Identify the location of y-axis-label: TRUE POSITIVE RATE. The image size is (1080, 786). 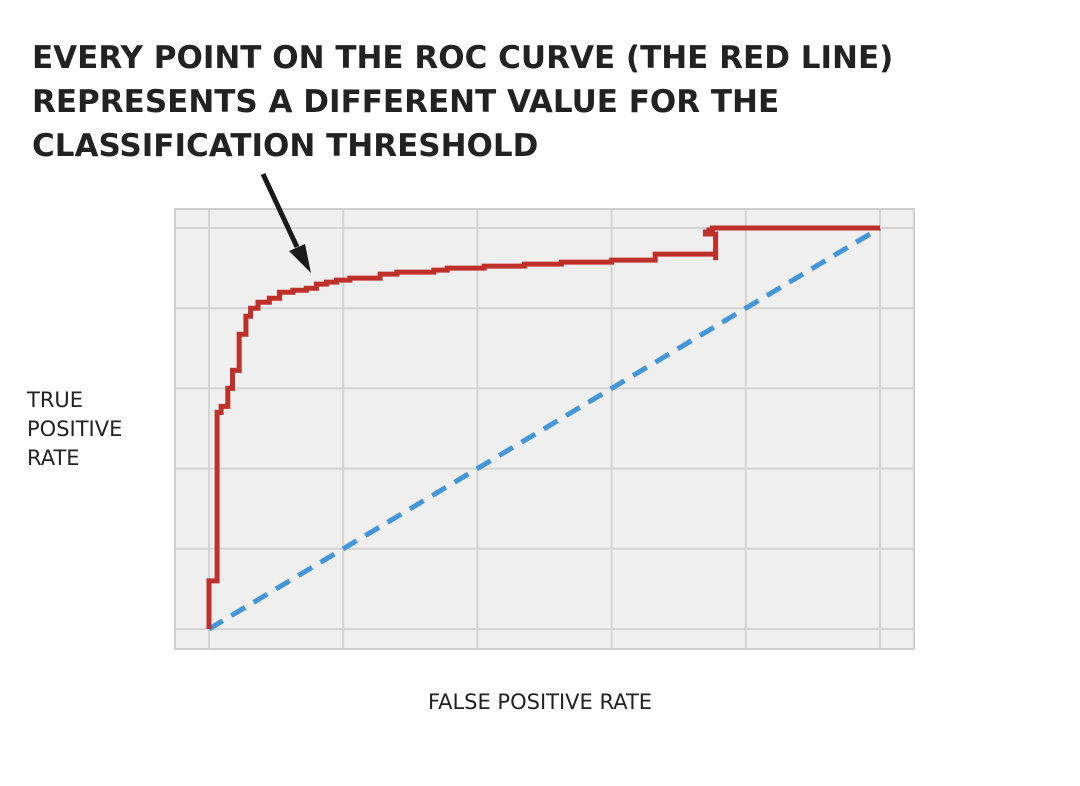
(74, 429).